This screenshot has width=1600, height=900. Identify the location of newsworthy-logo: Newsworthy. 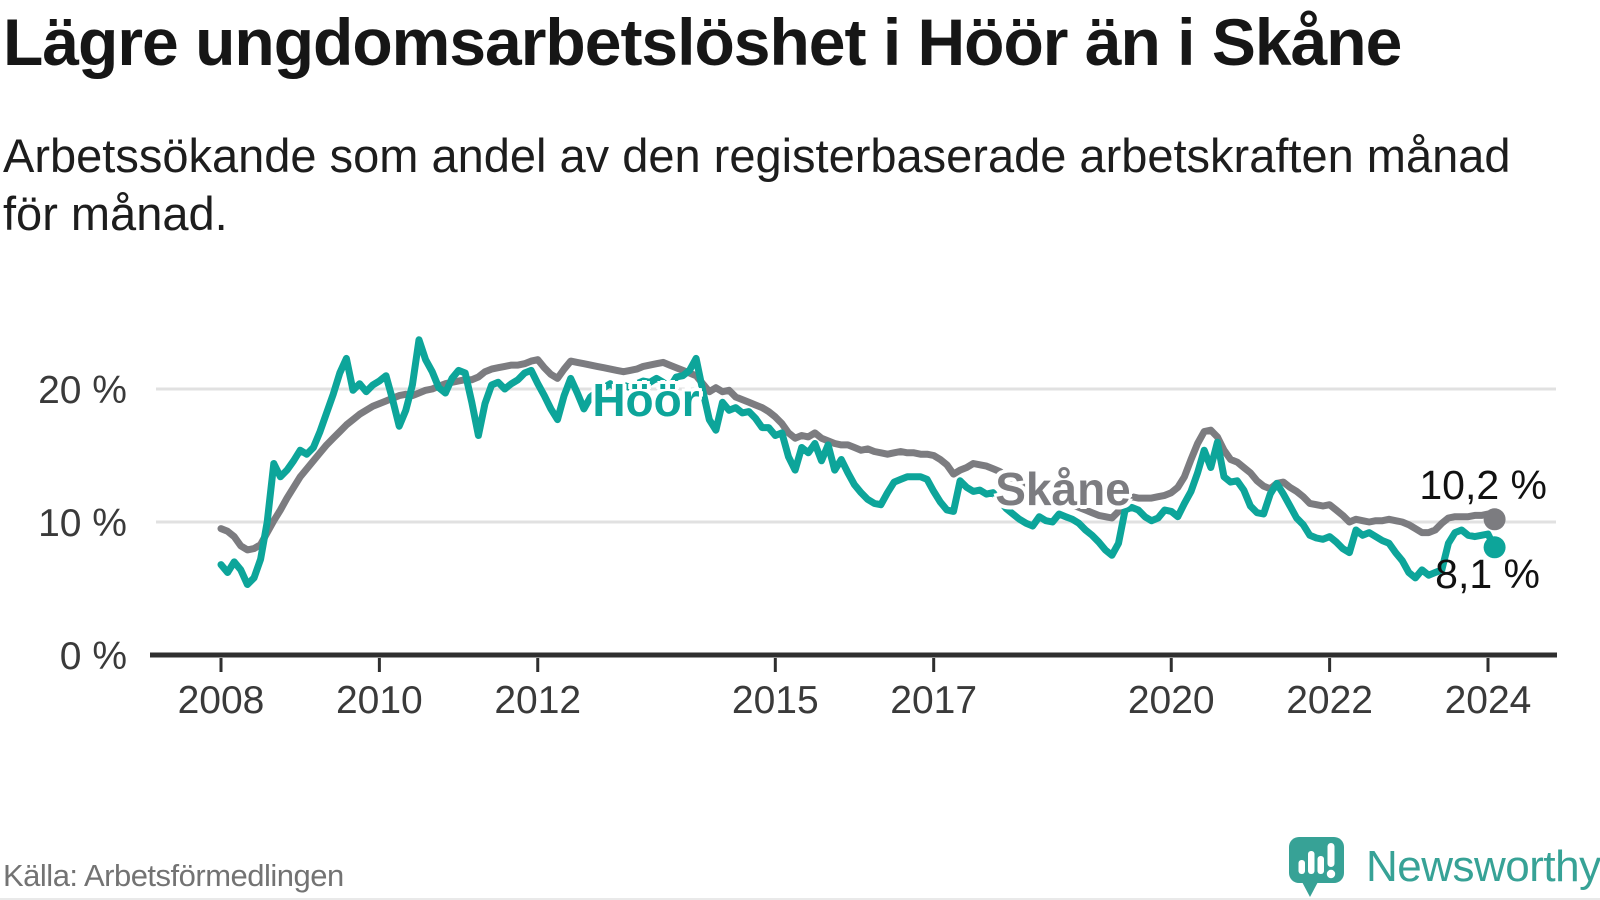
(1444, 867).